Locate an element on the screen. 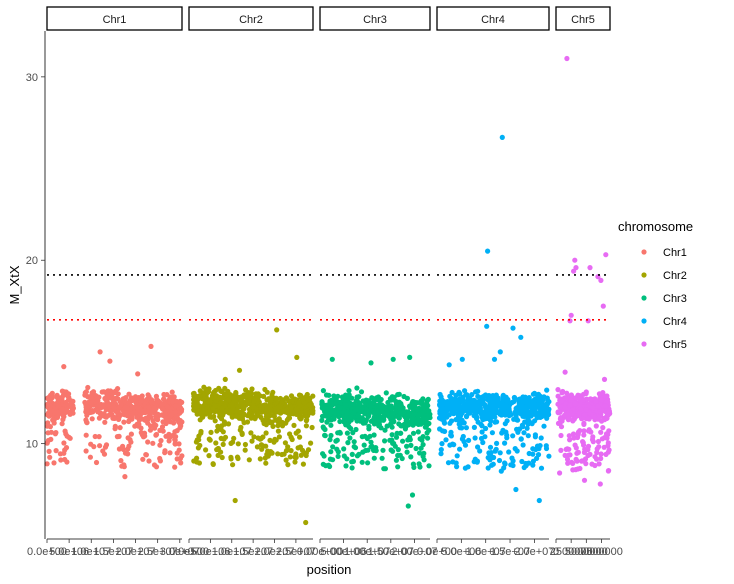  x-tick-label: 0 is located at coordinates (556, 552).